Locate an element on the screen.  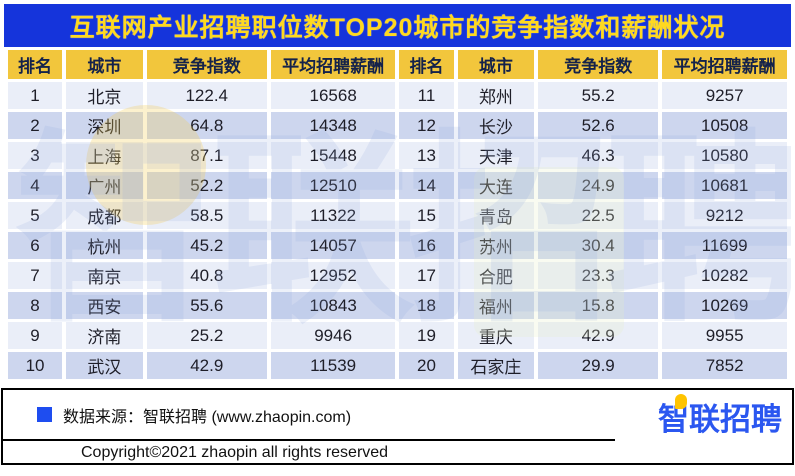
city-cell: 重庆 is located at coordinates (496, 335).